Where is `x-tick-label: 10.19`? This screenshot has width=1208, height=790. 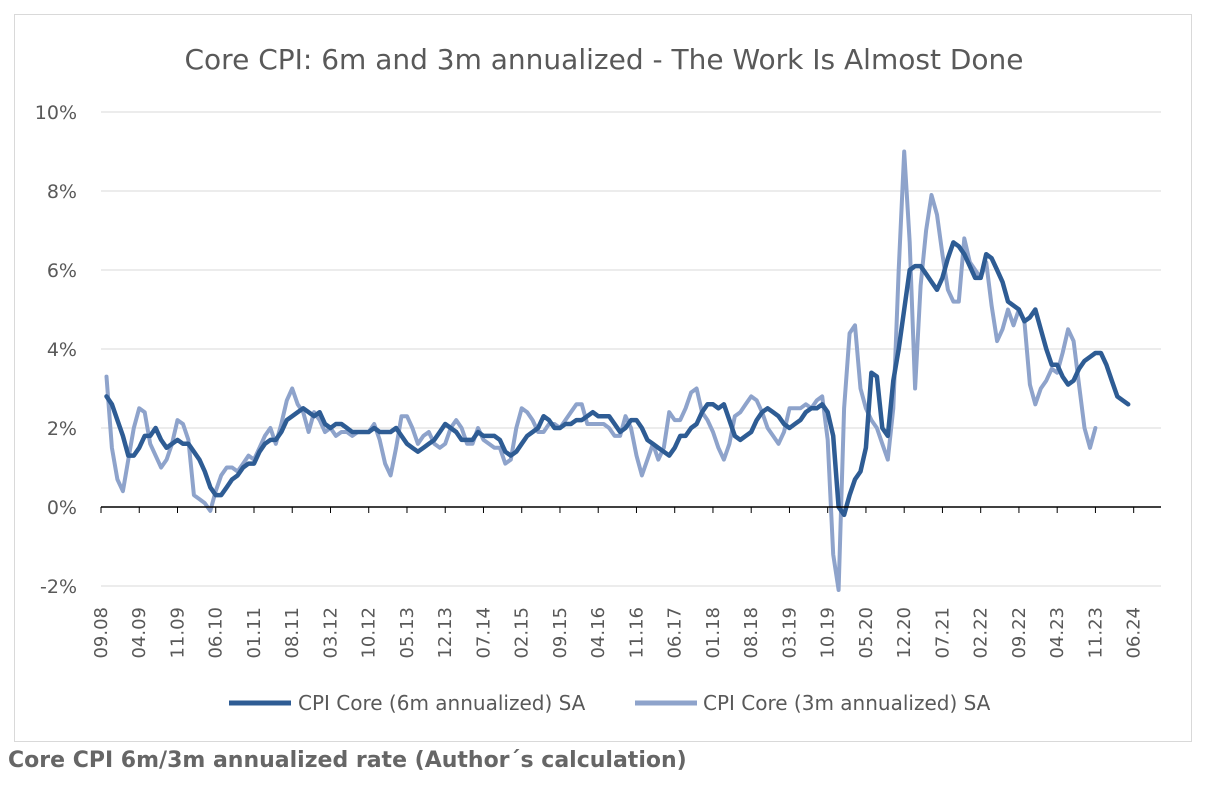 x-tick-label: 10.19 is located at coordinates (828, 633).